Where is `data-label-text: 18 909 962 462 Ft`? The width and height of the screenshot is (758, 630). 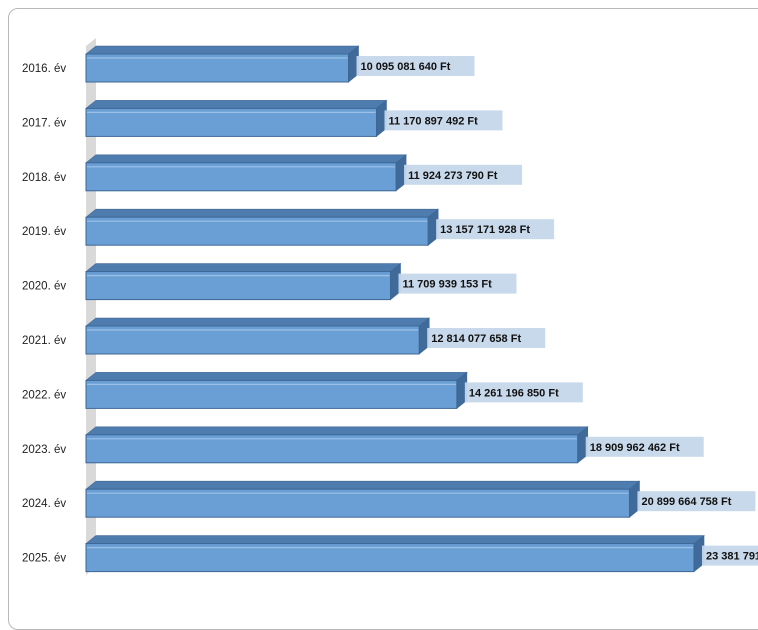
data-label-text: 18 909 962 462 Ft is located at coordinates (635, 448).